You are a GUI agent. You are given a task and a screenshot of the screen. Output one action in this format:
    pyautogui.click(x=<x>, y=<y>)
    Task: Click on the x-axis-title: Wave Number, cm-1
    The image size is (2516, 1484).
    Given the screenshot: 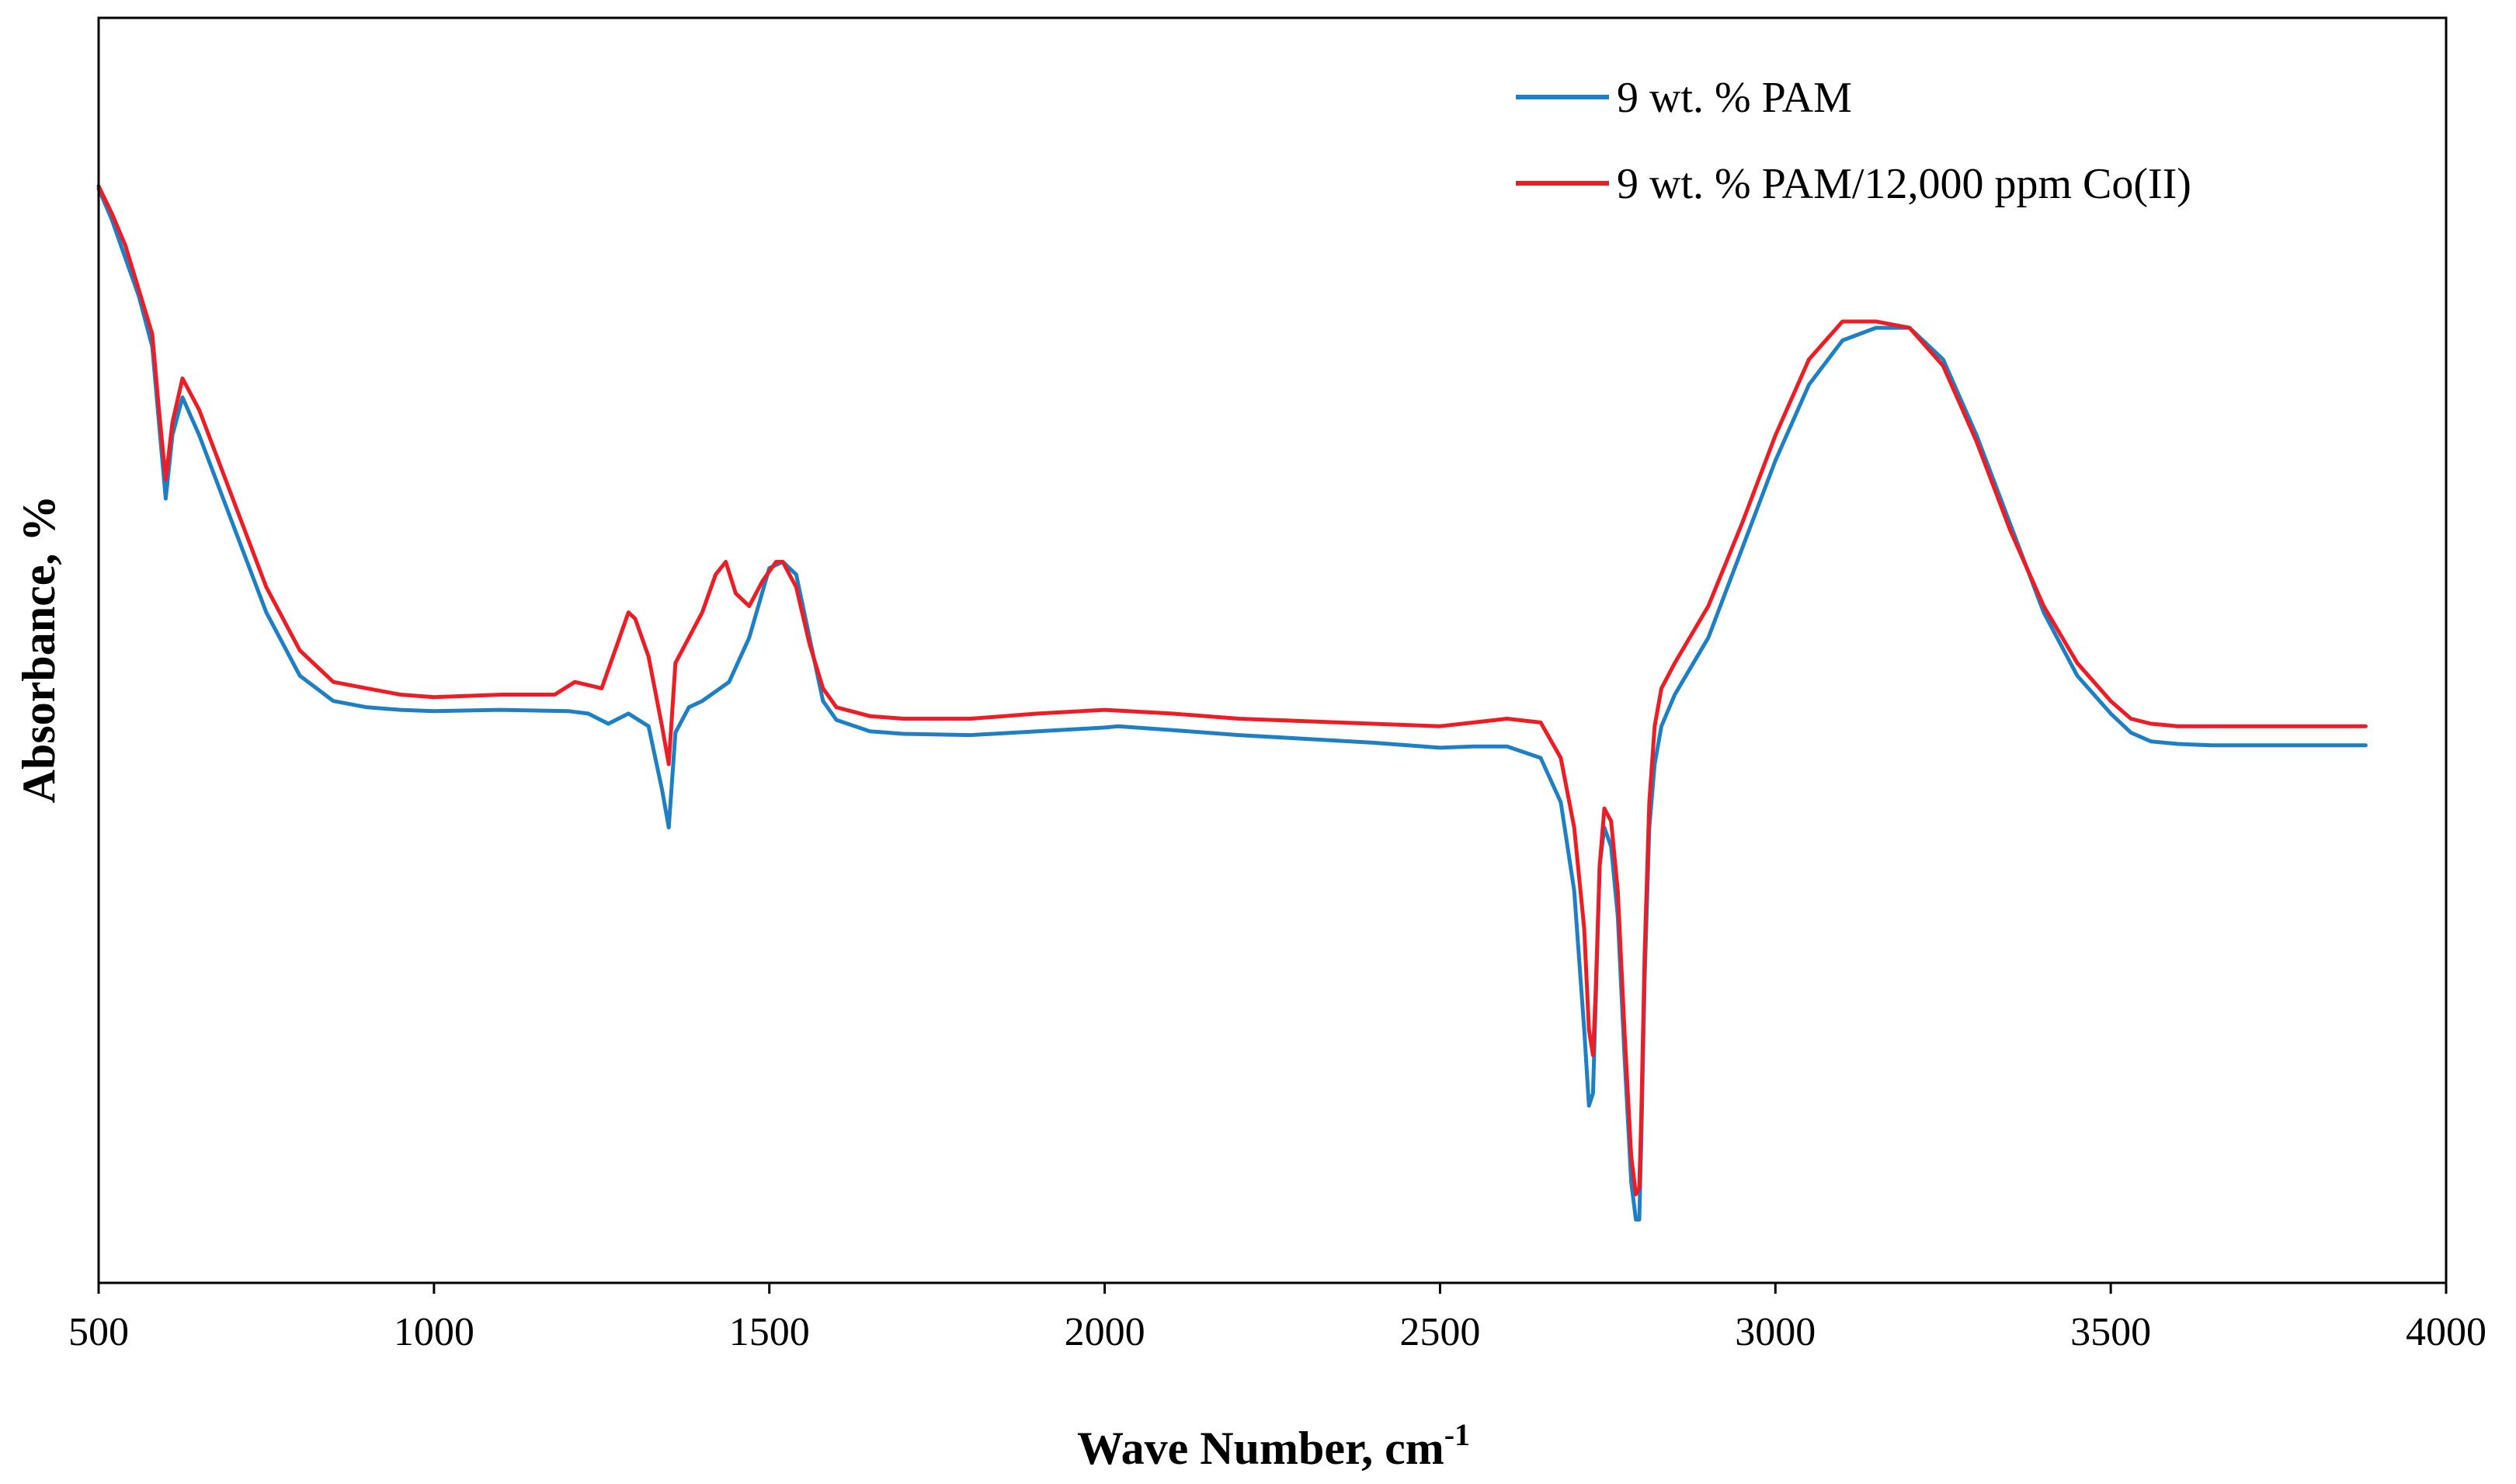 What is the action you would take?
    pyautogui.click(x=1273, y=1445)
    